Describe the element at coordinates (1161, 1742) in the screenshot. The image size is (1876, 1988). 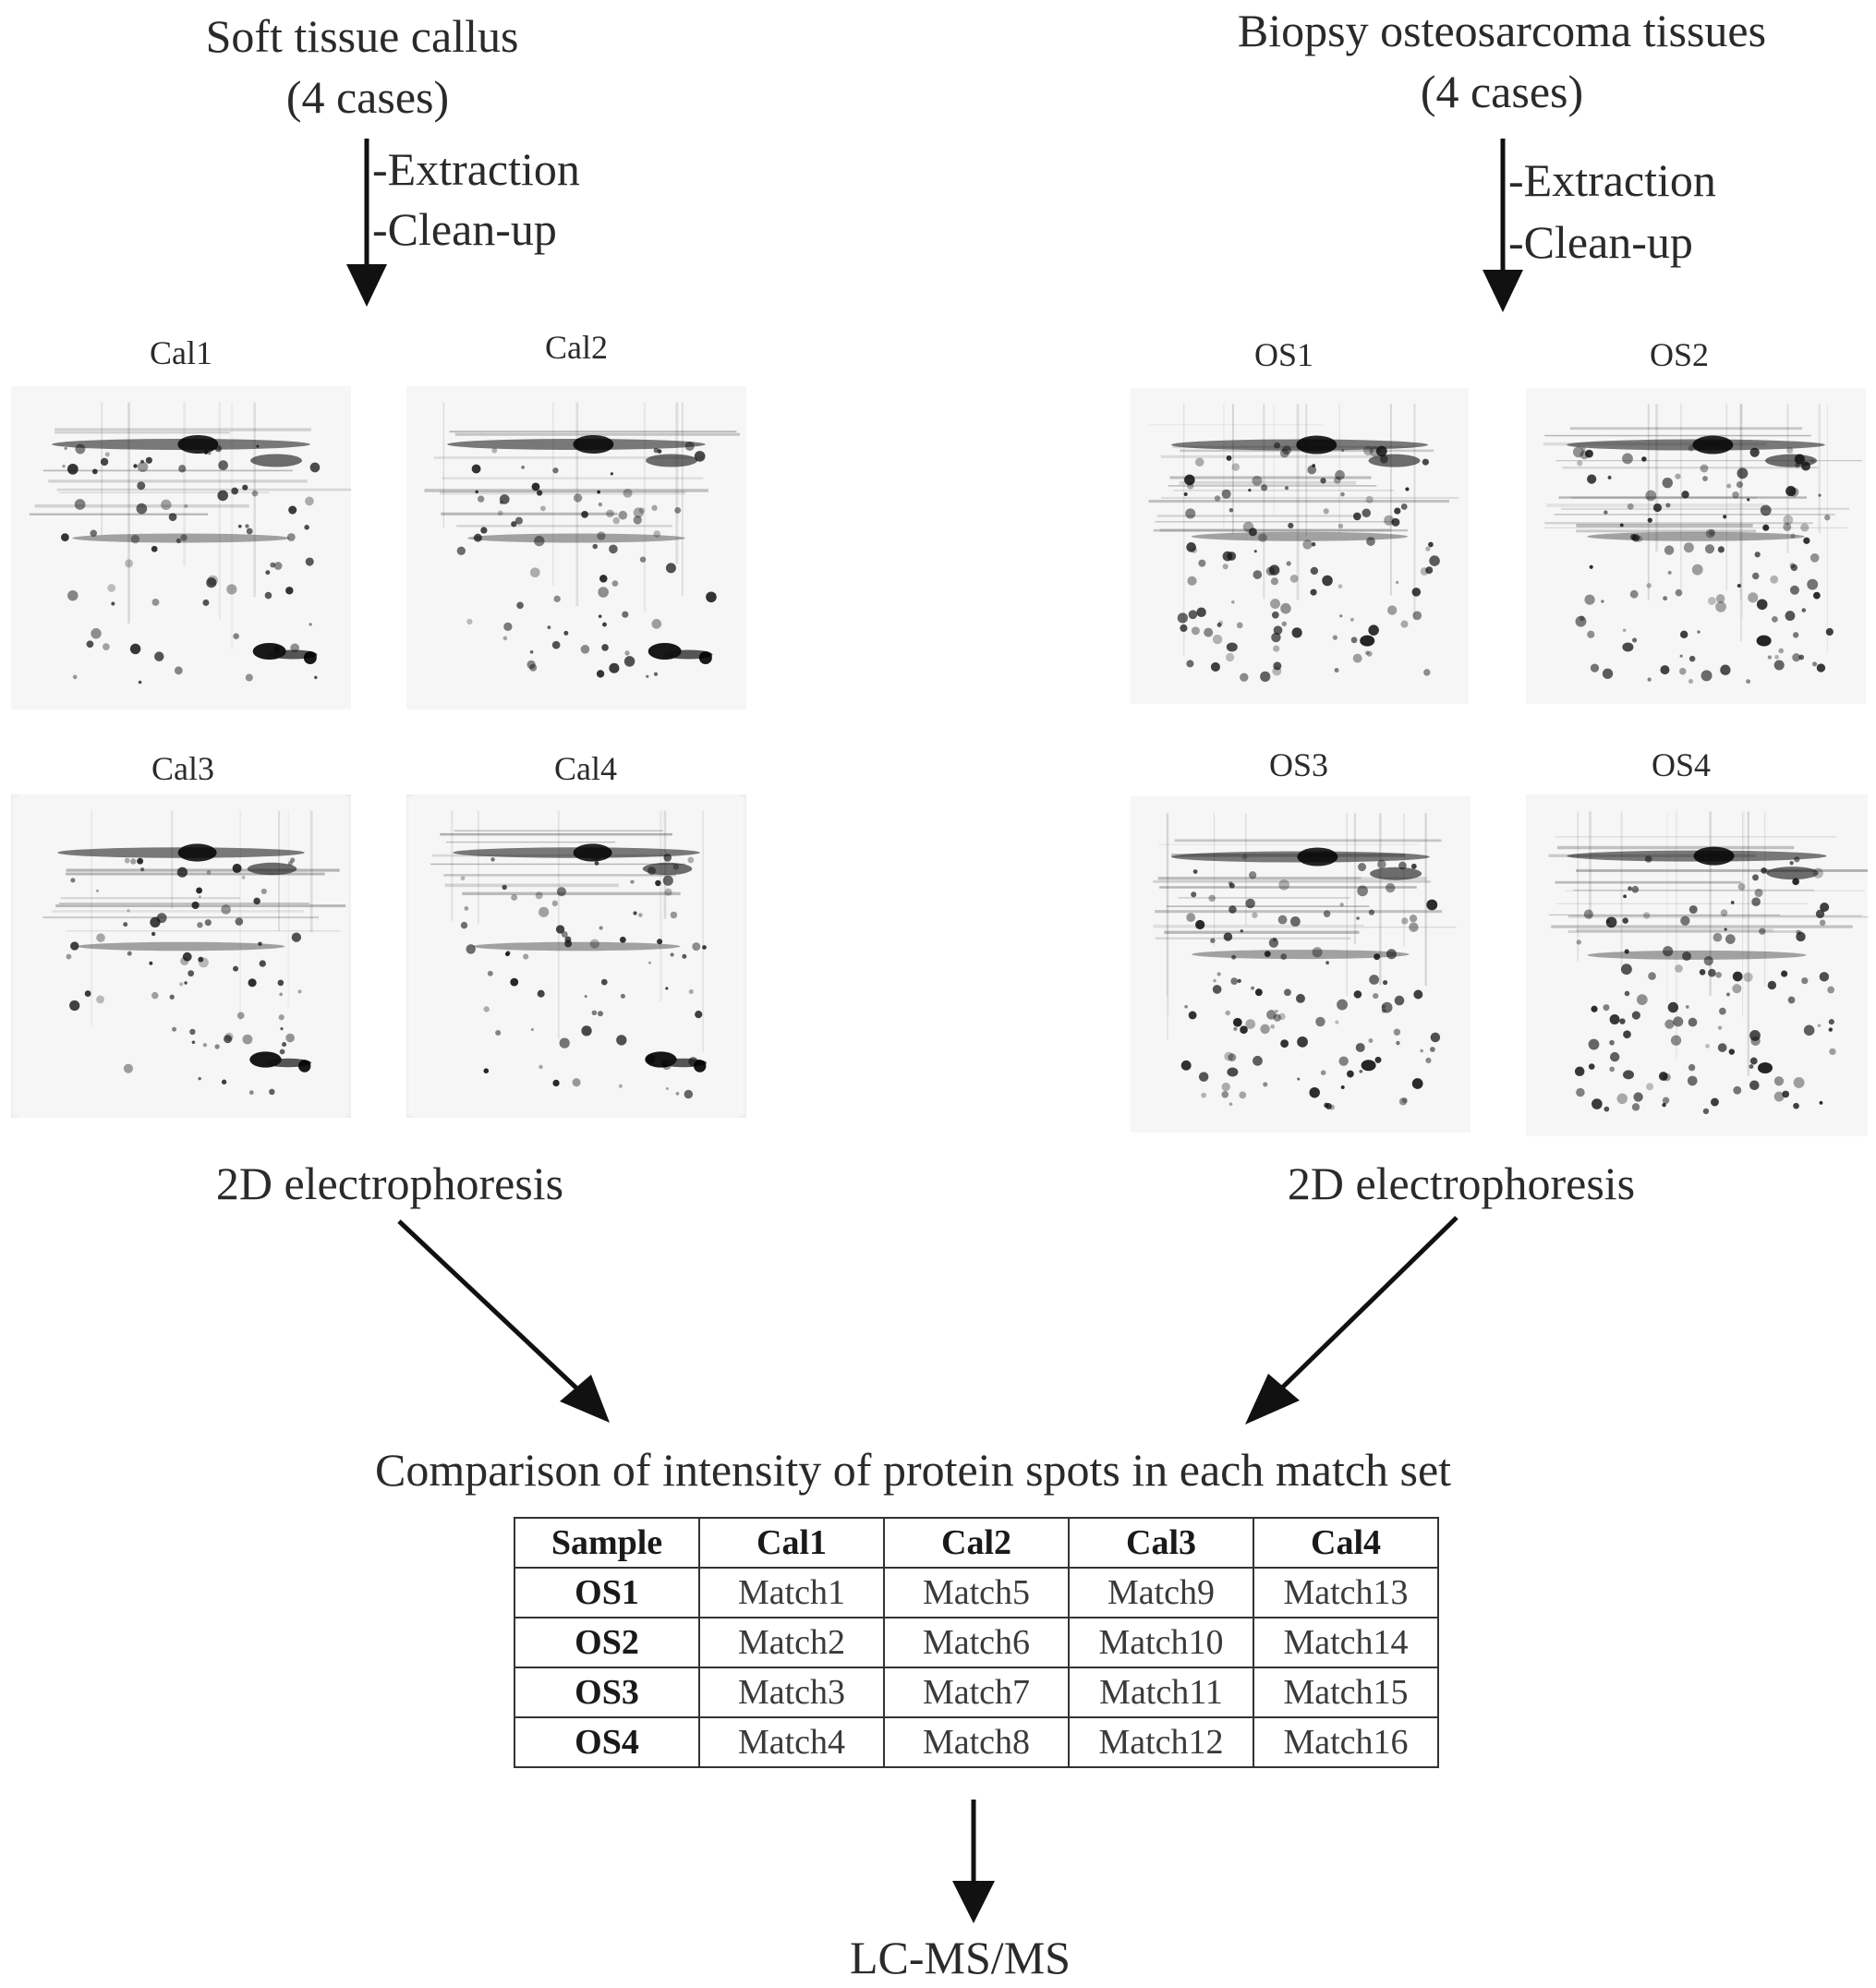
I see `table-cell: Match12` at that location.